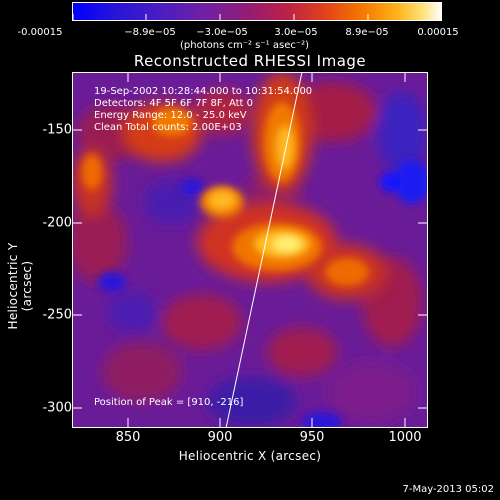 Image resolution: width=500 pixels, height=500 pixels. What do you see at coordinates (128, 437) in the screenshot?
I see `x-tick-label: 850` at bounding box center [128, 437].